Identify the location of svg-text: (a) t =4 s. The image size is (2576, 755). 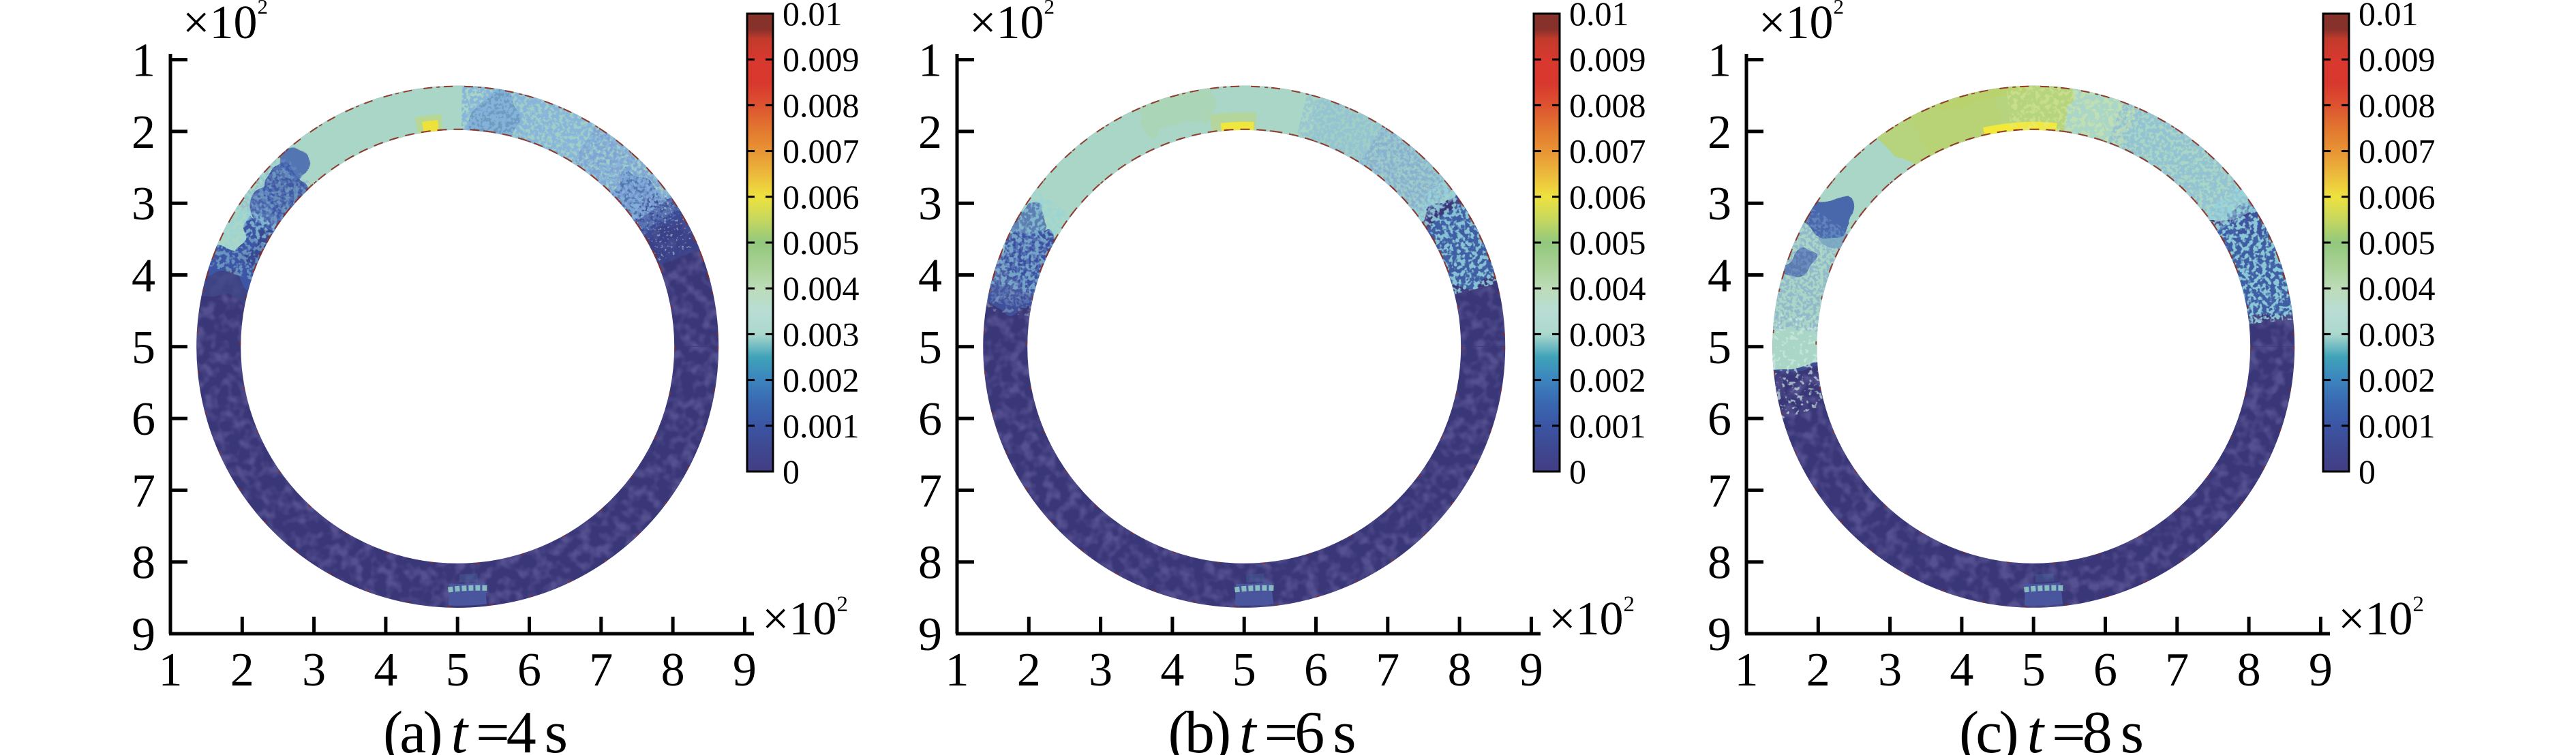
(474, 727).